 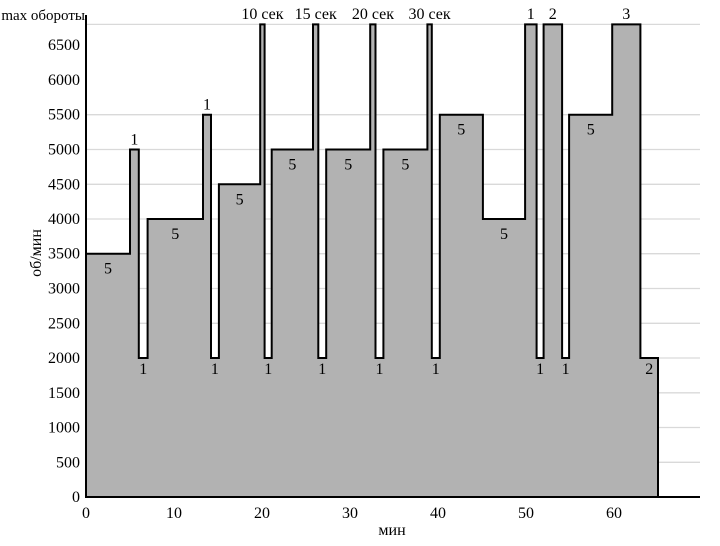 I want to click on y-tick-label: 5000, so click(x=64, y=150).